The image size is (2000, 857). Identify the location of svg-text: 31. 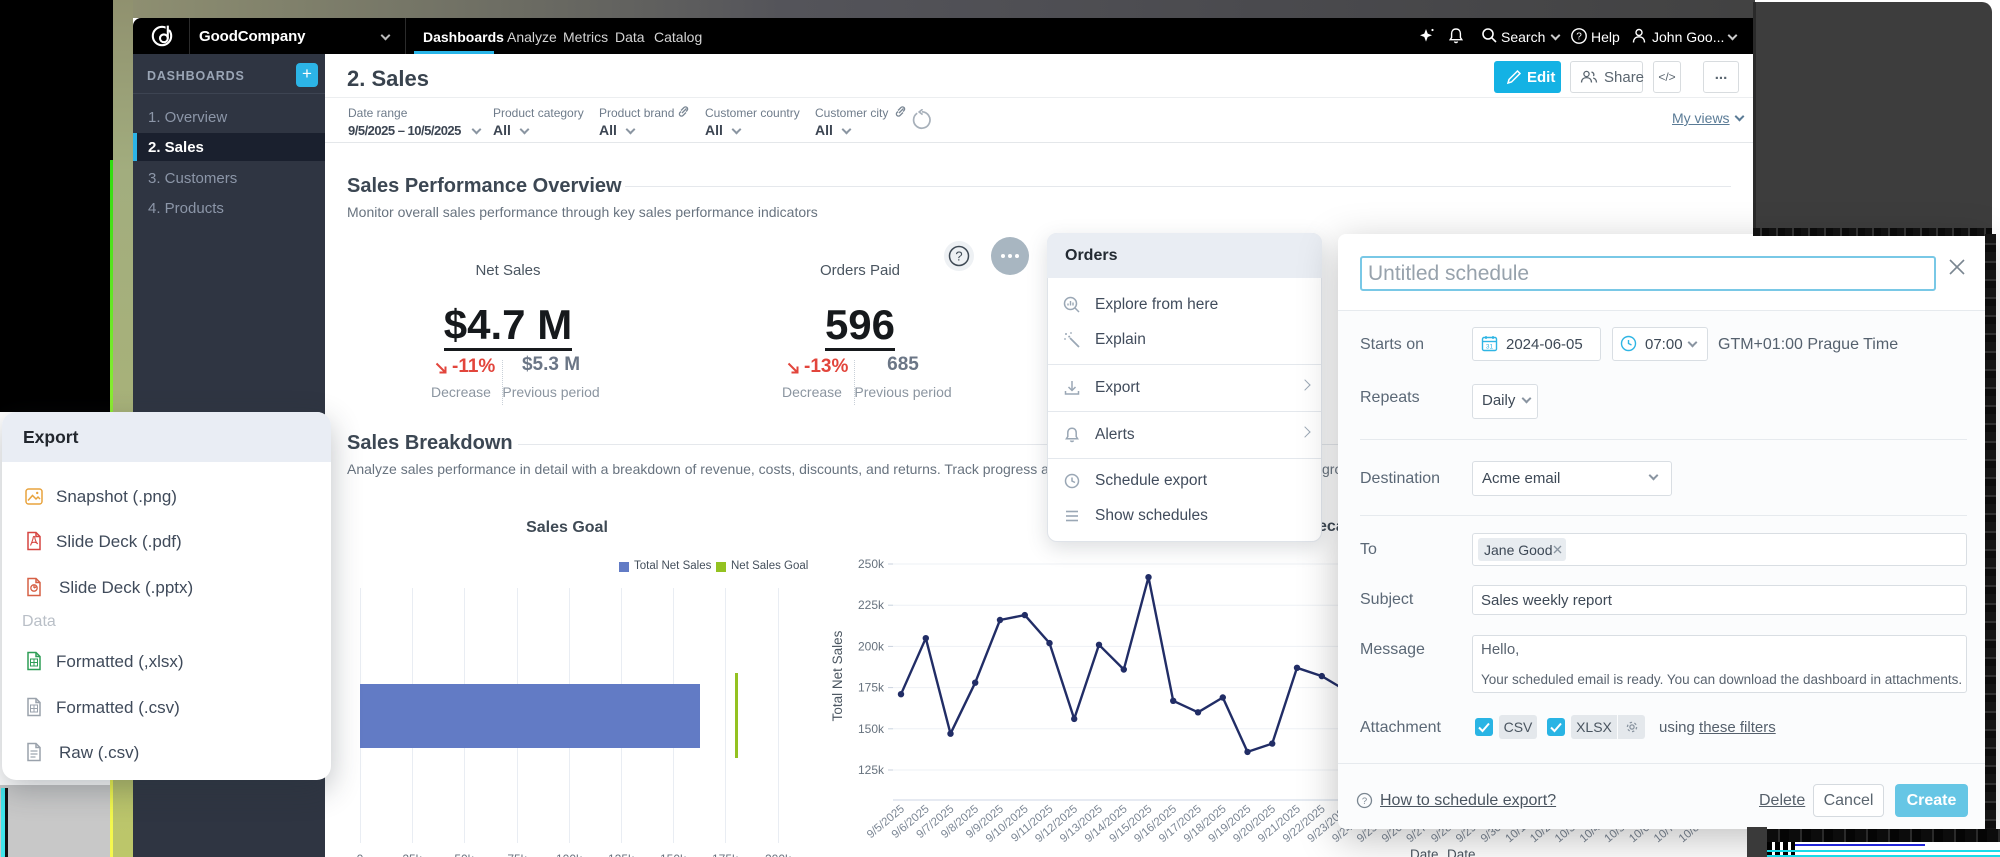
(1490, 347).